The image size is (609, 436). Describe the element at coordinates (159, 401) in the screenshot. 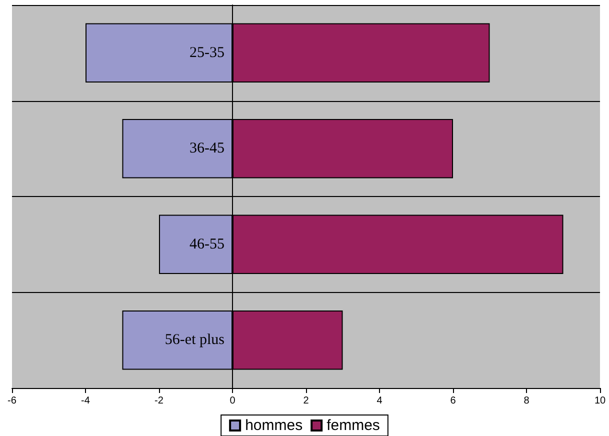

I see `x-tick-label: -2` at that location.